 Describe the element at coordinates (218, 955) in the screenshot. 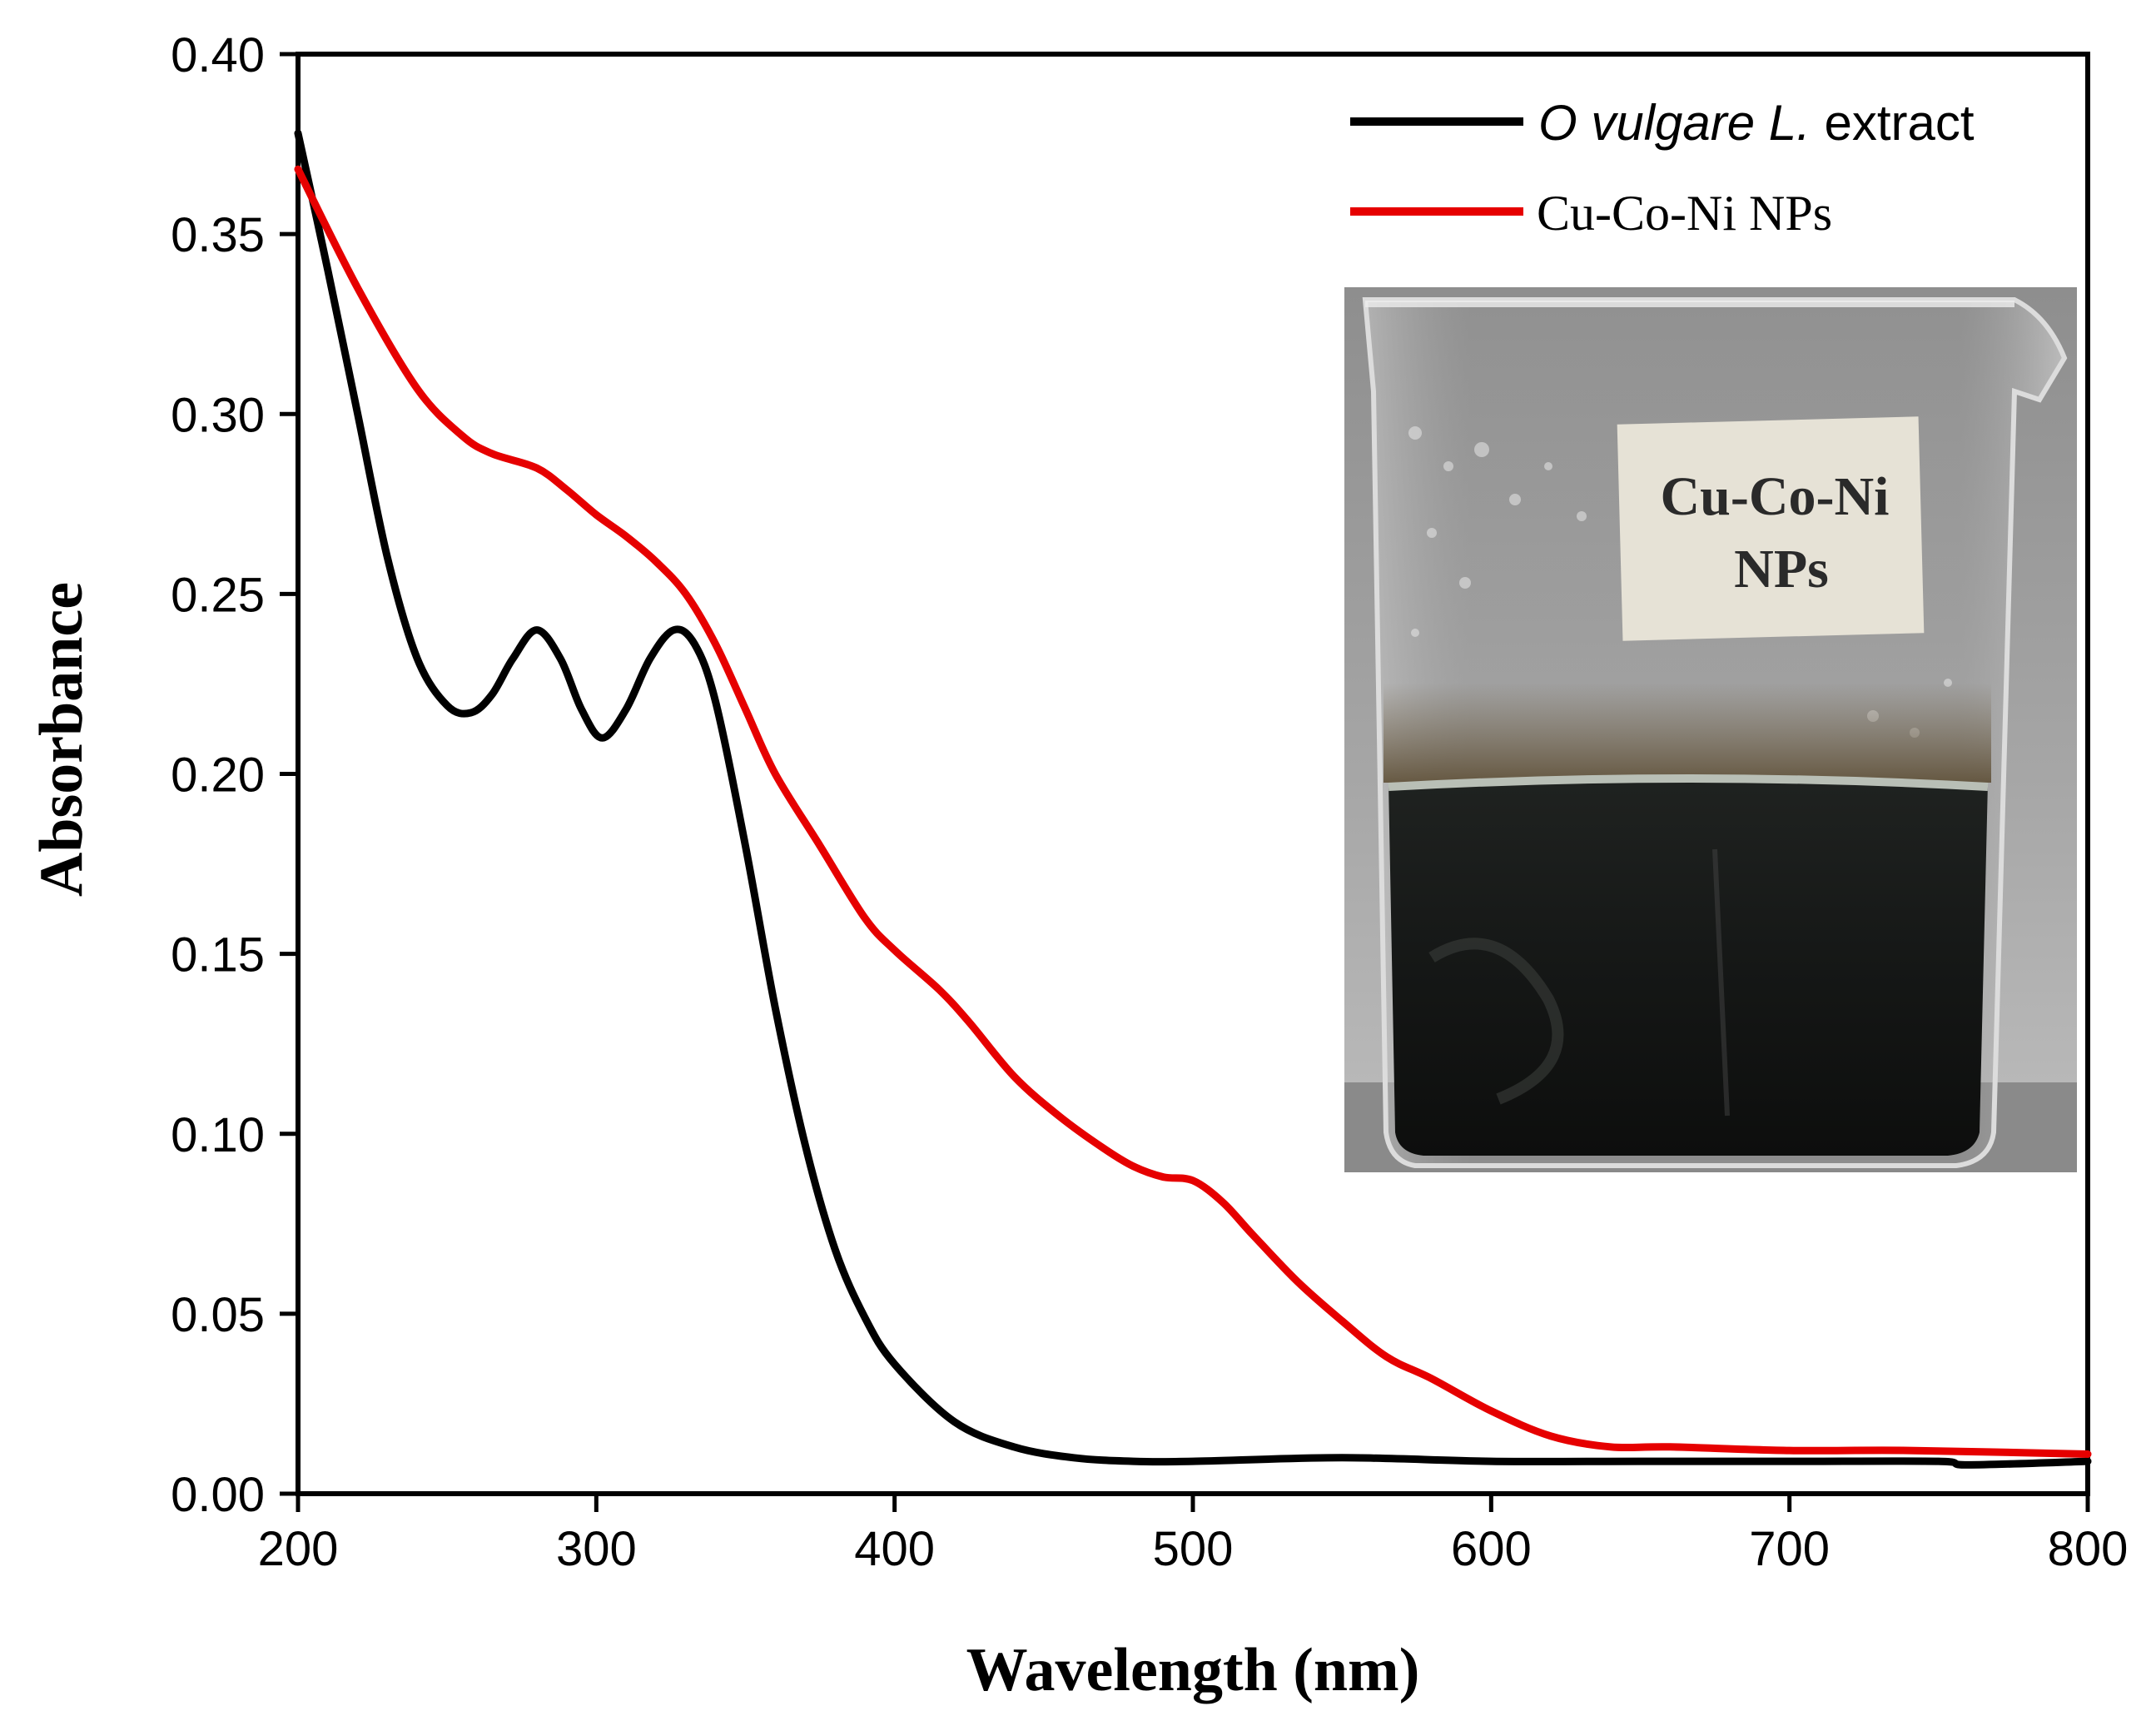

I see `y-tick-label: 0.15` at that location.